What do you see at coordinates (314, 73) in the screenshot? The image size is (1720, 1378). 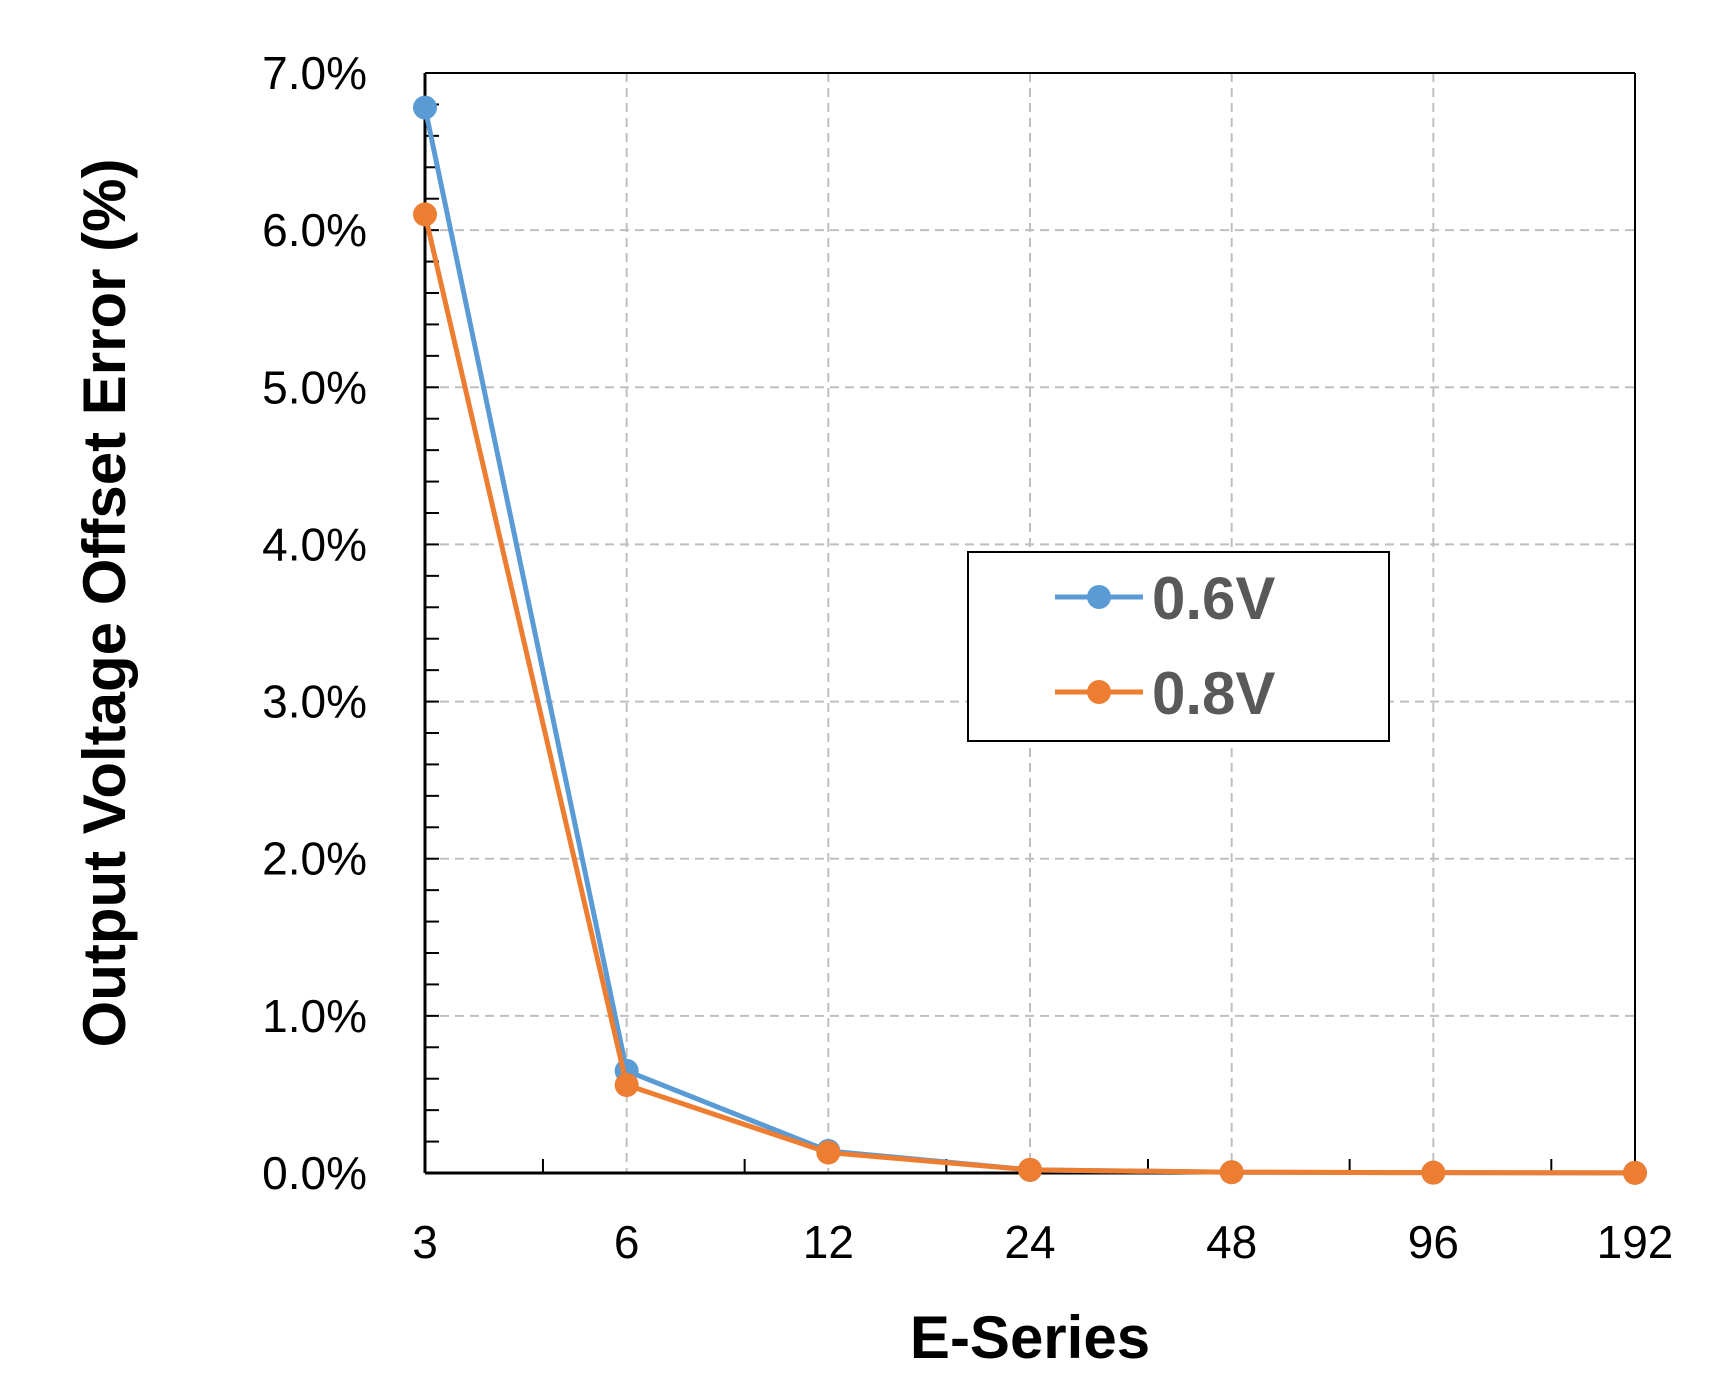 I see `y-tick-label: 7.0%` at bounding box center [314, 73].